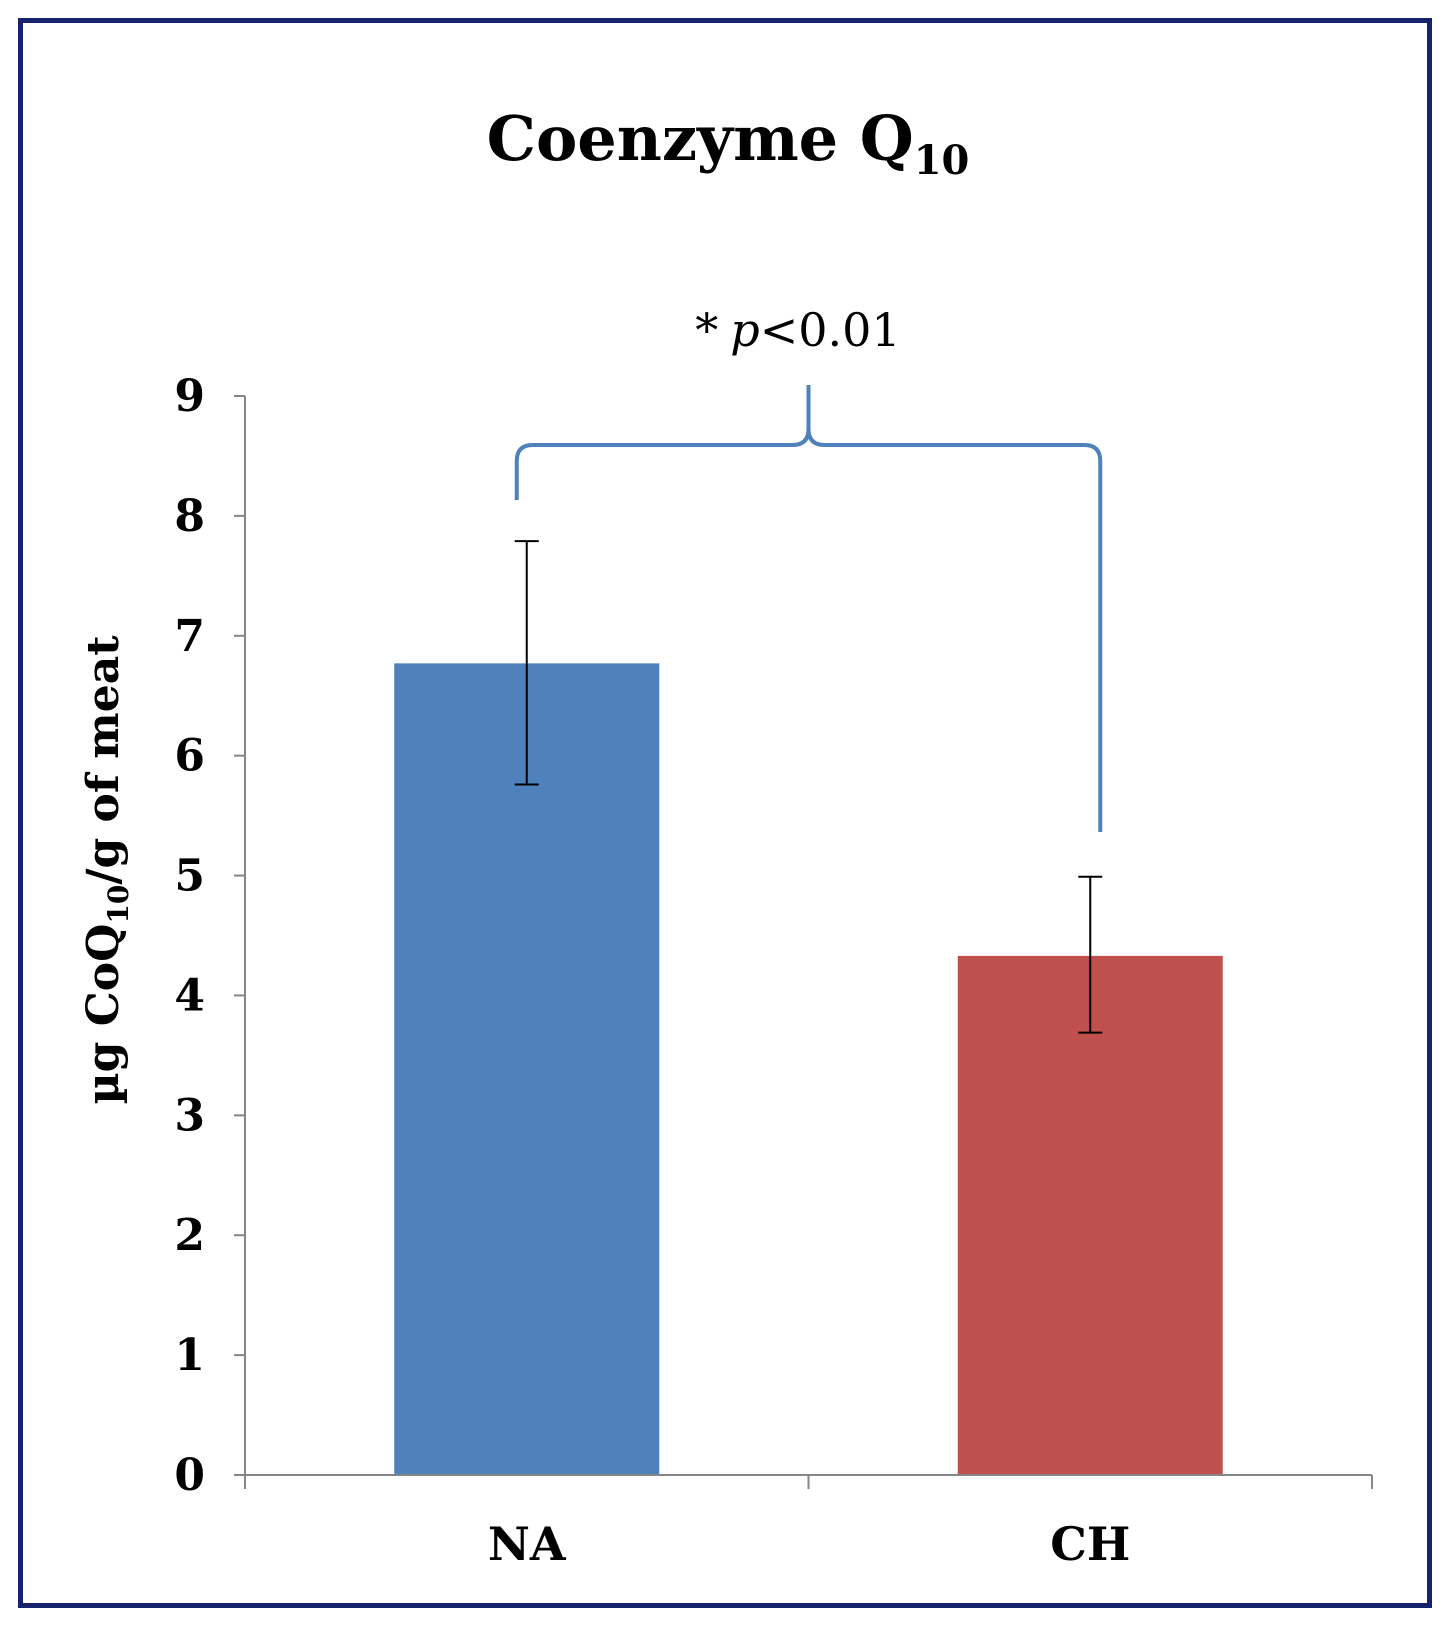  What do you see at coordinates (103, 1014) in the screenshot?
I see `y-axis-label-prefix: µg CoQ` at bounding box center [103, 1014].